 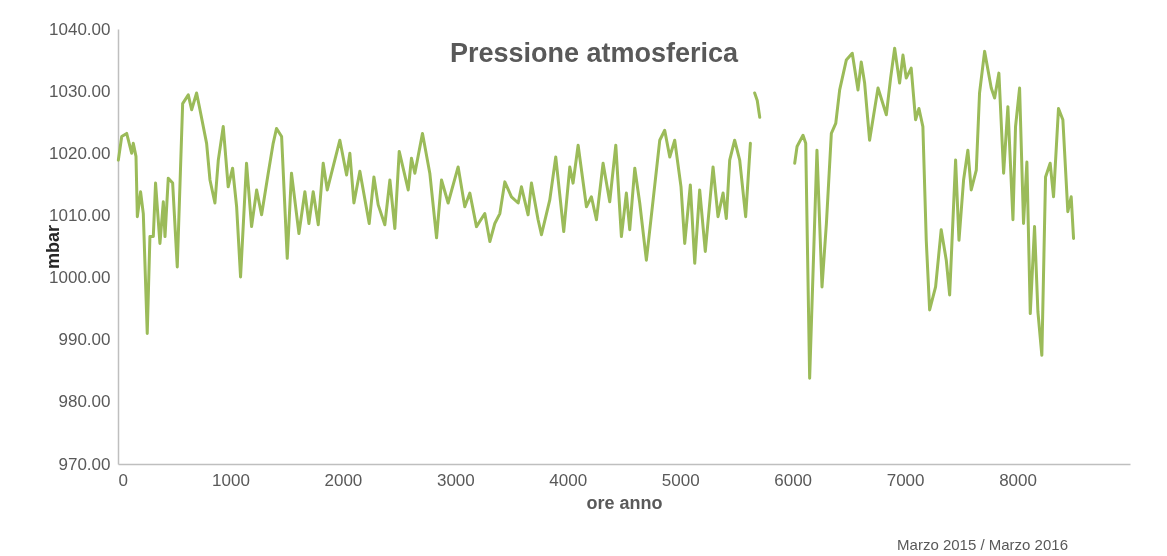 What do you see at coordinates (123, 480) in the screenshot?
I see `x-tick-label: 0` at bounding box center [123, 480].